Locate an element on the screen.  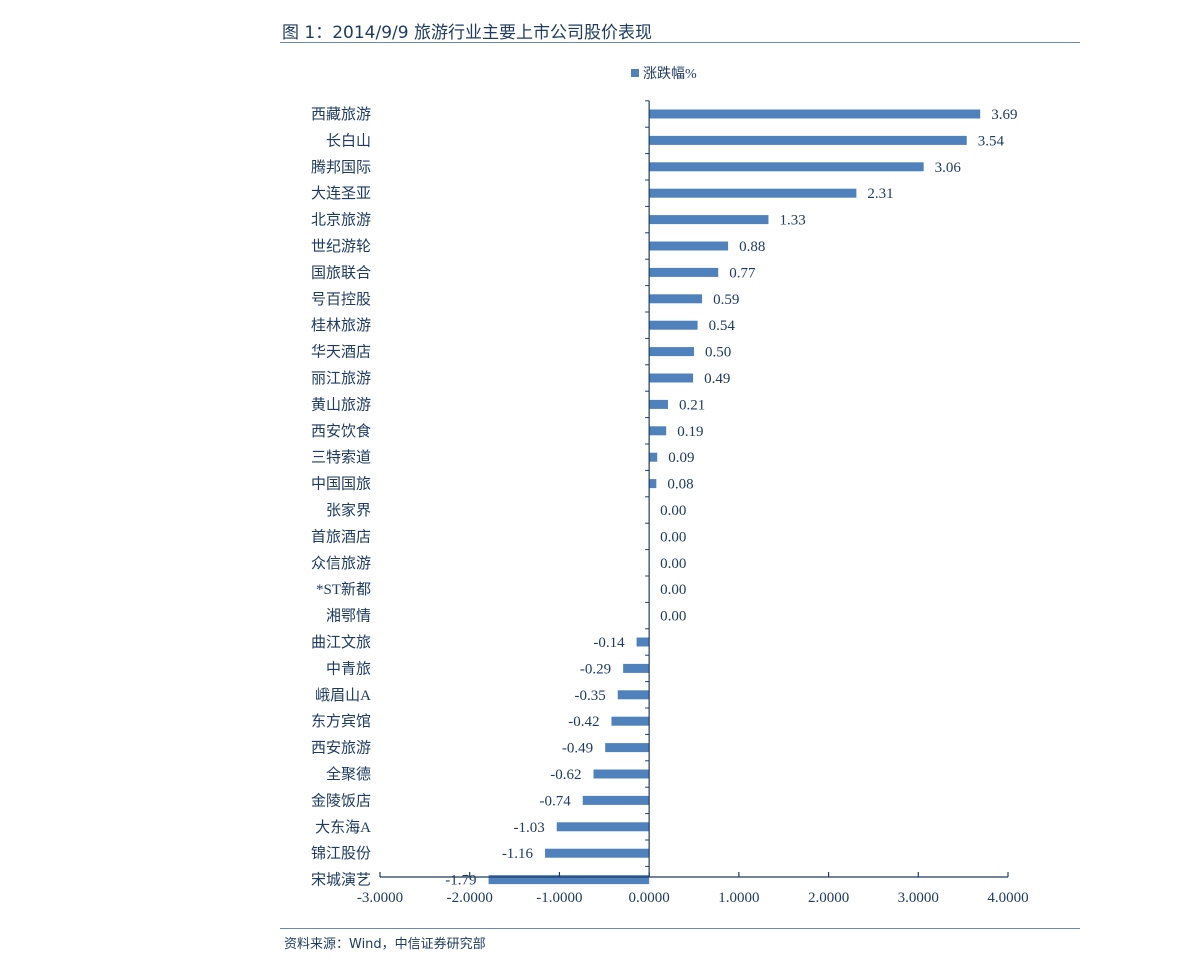
x-tick-label: 3.0000 is located at coordinates (918, 898).